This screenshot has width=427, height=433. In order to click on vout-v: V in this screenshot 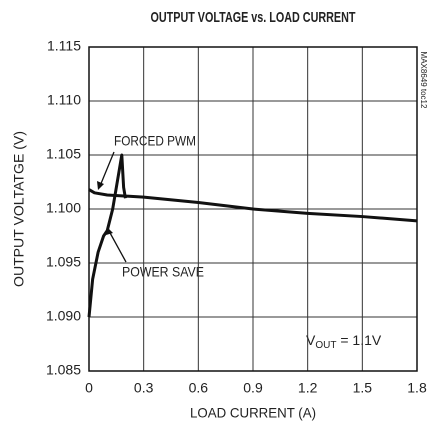, I will do `click(311, 340)`.